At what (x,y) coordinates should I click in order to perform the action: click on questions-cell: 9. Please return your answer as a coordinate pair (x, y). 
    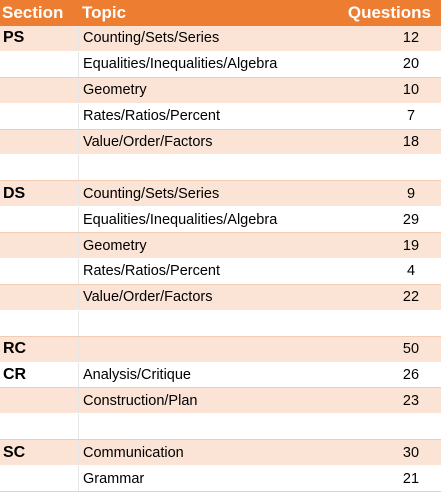
    Looking at the image, I should click on (411, 193).